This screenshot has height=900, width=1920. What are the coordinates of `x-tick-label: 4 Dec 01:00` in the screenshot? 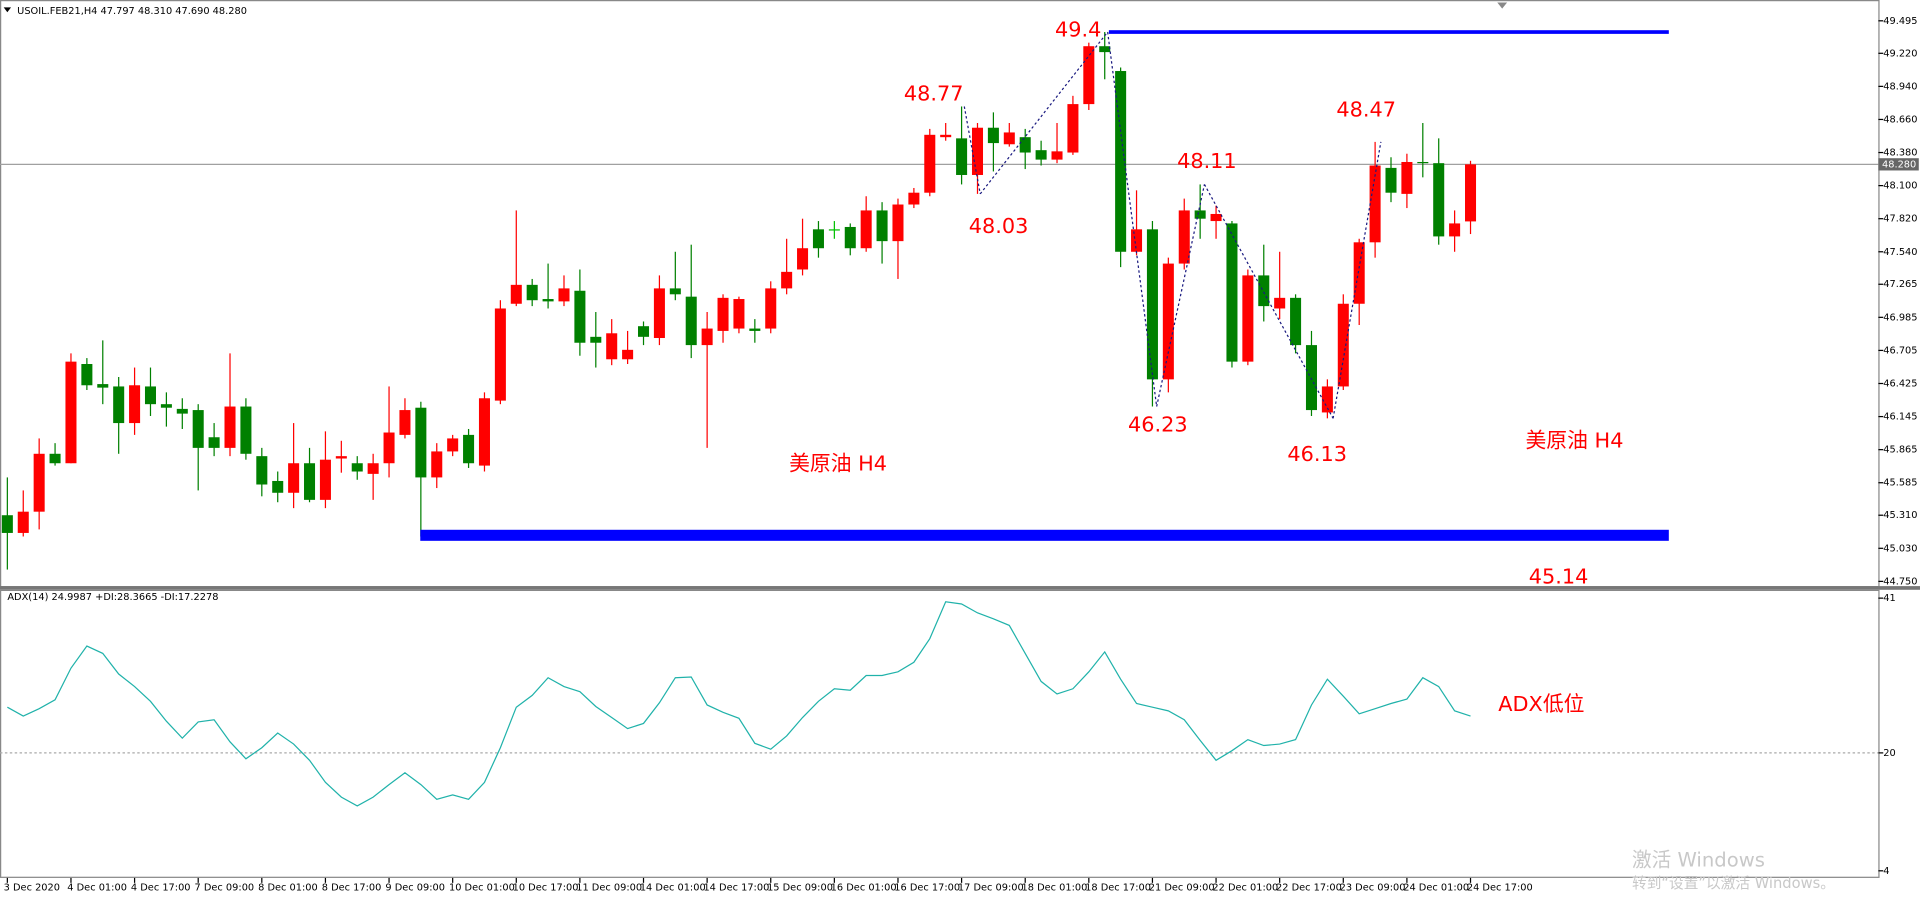 It's located at (97, 888).